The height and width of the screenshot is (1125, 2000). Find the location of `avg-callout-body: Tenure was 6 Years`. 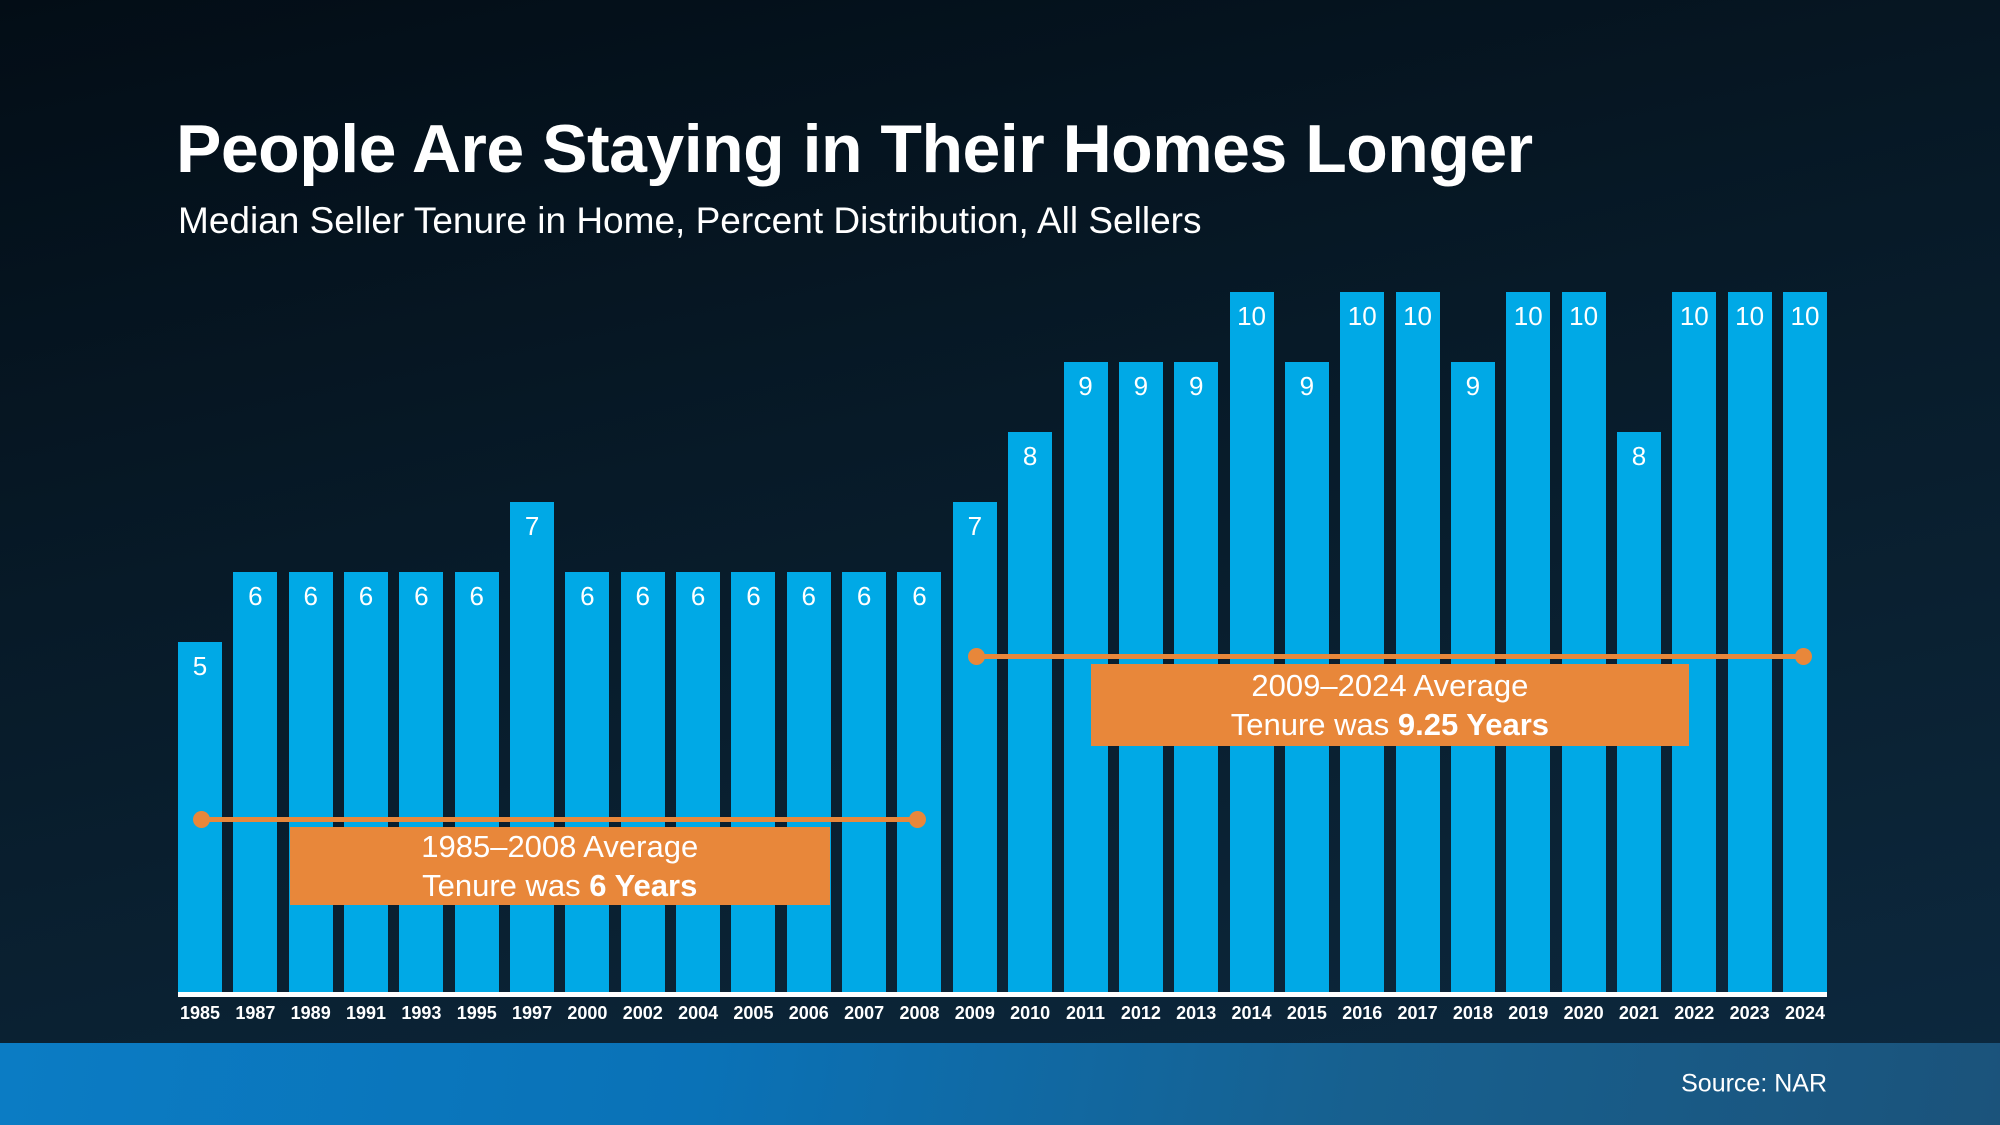

avg-callout-body: Tenure was 6 Years is located at coordinates (559, 885).